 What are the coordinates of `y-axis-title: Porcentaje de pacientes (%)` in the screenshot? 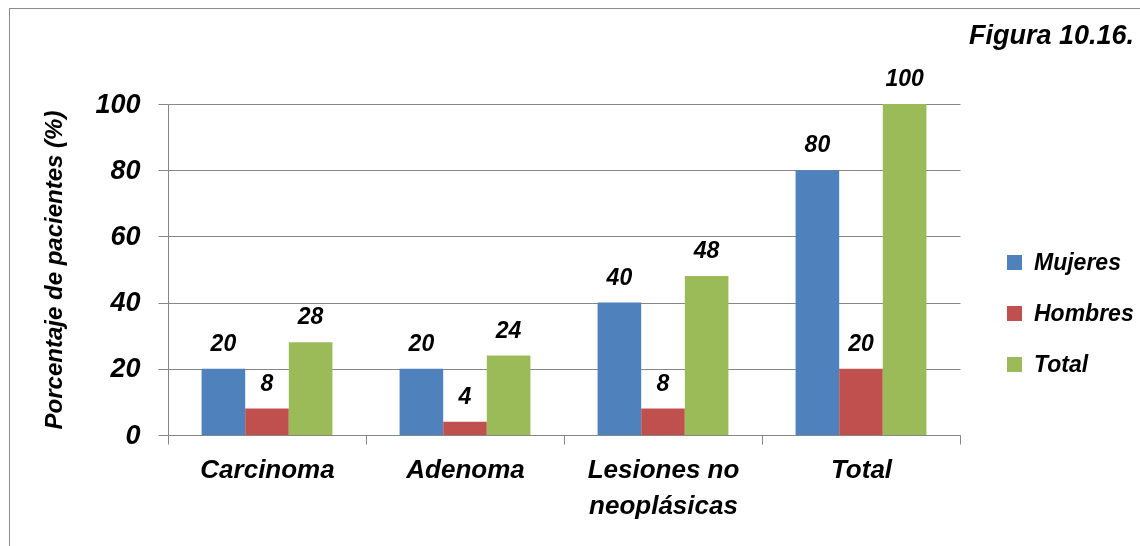 It's located at (54, 270).